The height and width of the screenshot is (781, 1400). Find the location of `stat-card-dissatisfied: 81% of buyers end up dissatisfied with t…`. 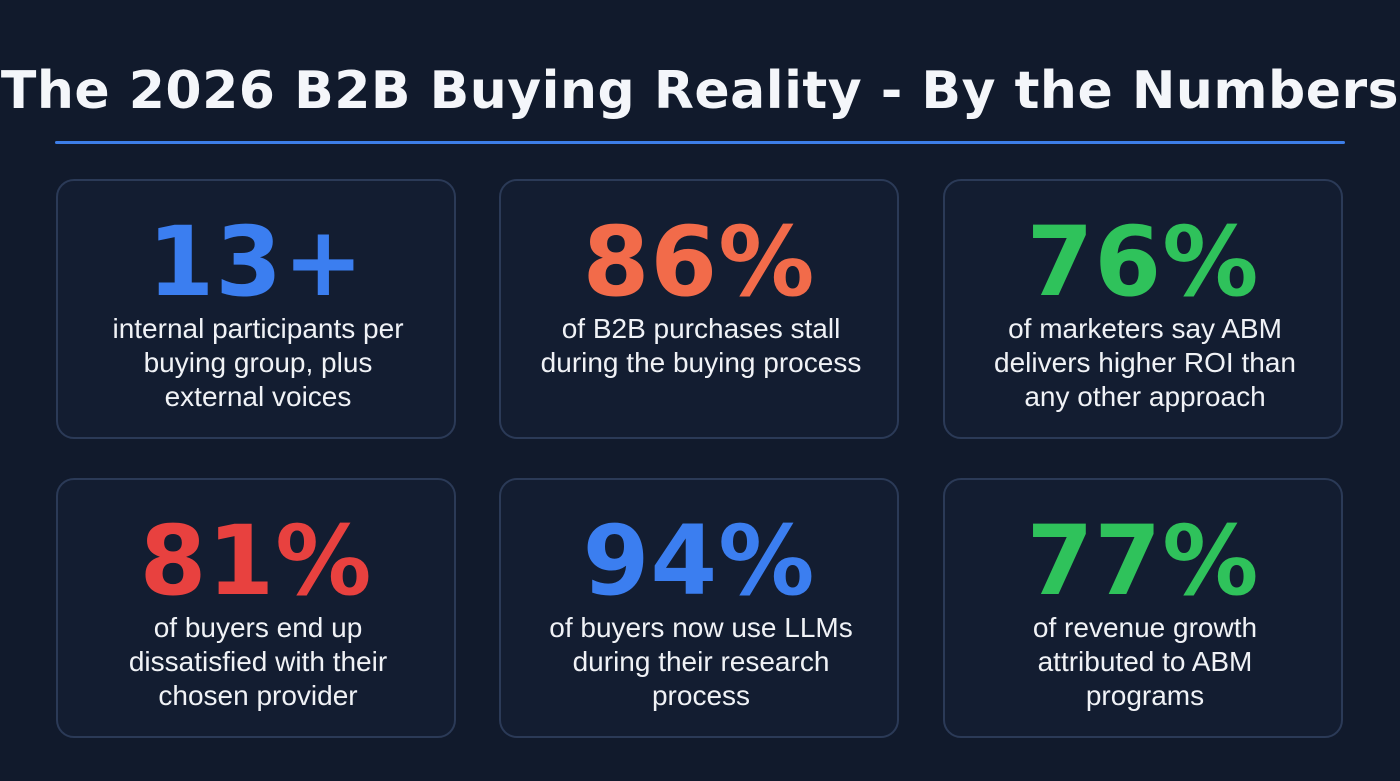

stat-card-dissatisfied: 81% of buyers end up dissatisfied with t… is located at coordinates (256, 608).